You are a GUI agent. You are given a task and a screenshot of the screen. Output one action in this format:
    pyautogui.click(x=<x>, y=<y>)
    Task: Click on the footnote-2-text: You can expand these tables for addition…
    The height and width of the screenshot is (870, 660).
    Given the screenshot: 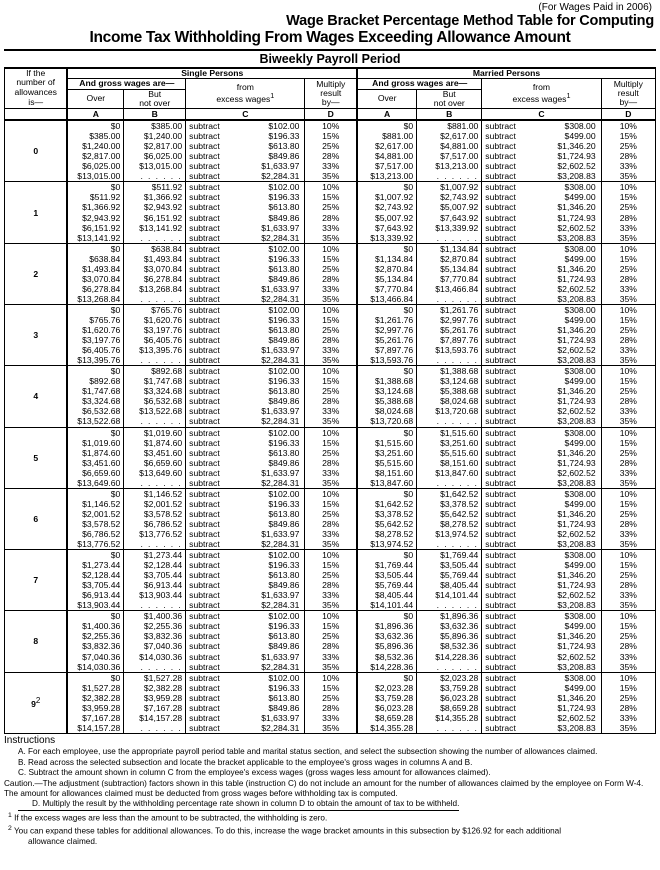 What is the action you would take?
    pyautogui.click(x=287, y=831)
    